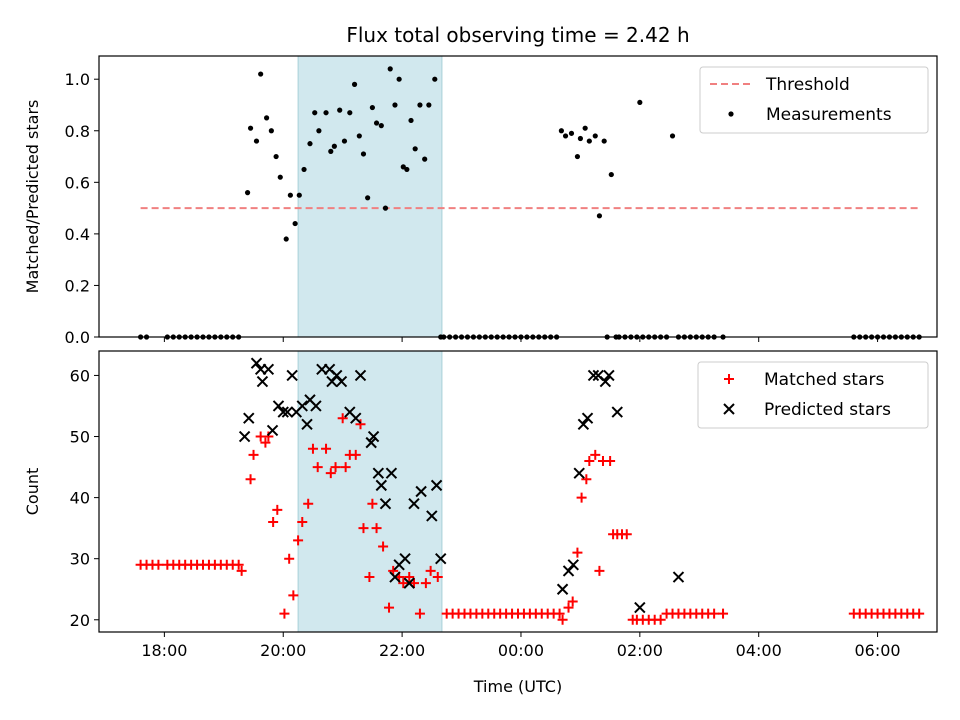 The height and width of the screenshot is (720, 960). Describe the element at coordinates (807, 85) in the screenshot. I see `legend-label: Threshold` at that location.